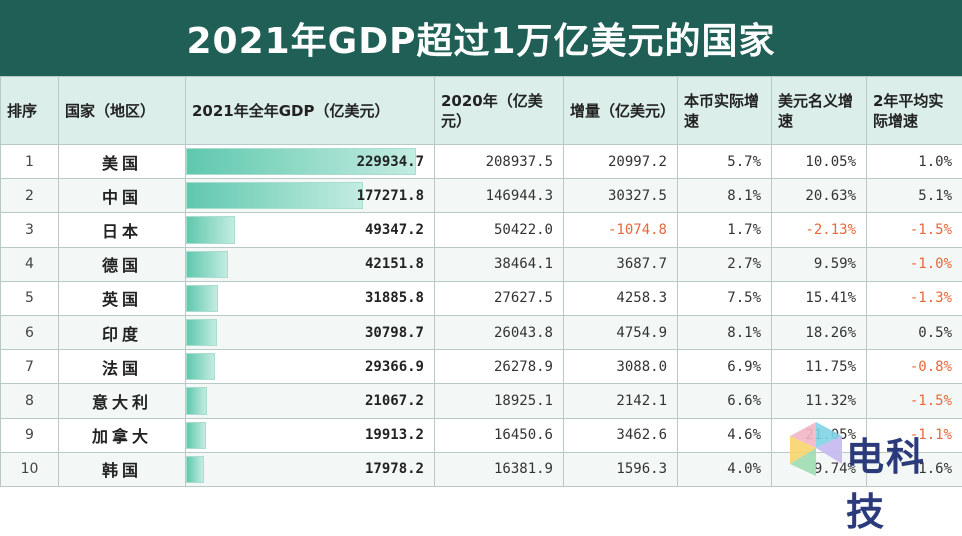 This screenshot has height=536, width=962. What do you see at coordinates (499, 298) in the screenshot?
I see `cell-gdp2020: 27627.5` at bounding box center [499, 298].